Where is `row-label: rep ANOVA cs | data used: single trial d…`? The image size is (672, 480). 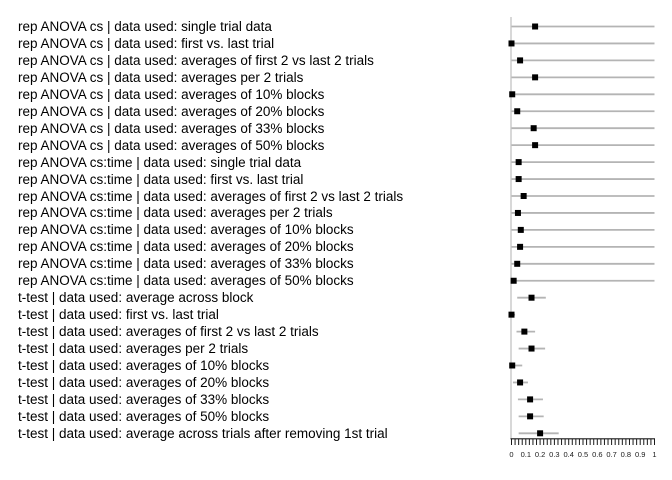 row-label: rep ANOVA cs | data used: single trial d… is located at coordinates (145, 26).